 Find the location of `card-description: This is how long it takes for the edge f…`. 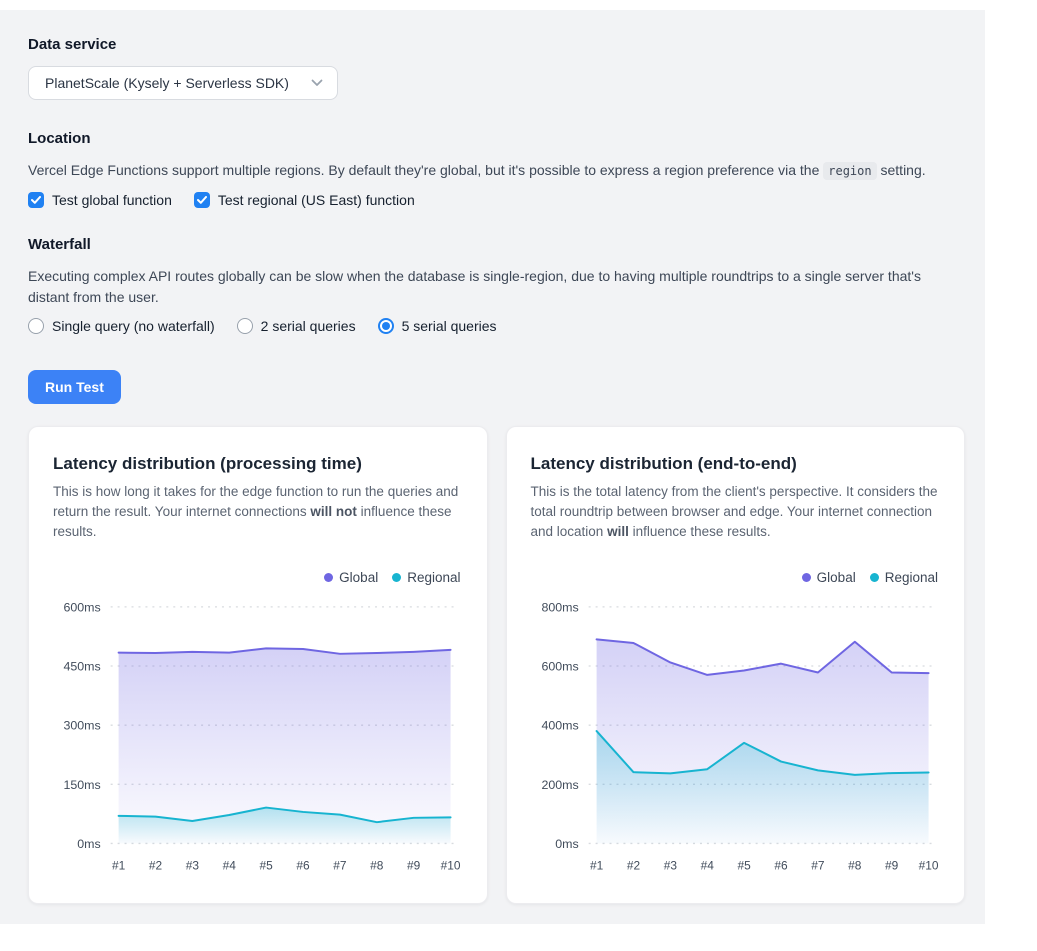

card-description: This is how long it takes for the edge f… is located at coordinates (258, 512).